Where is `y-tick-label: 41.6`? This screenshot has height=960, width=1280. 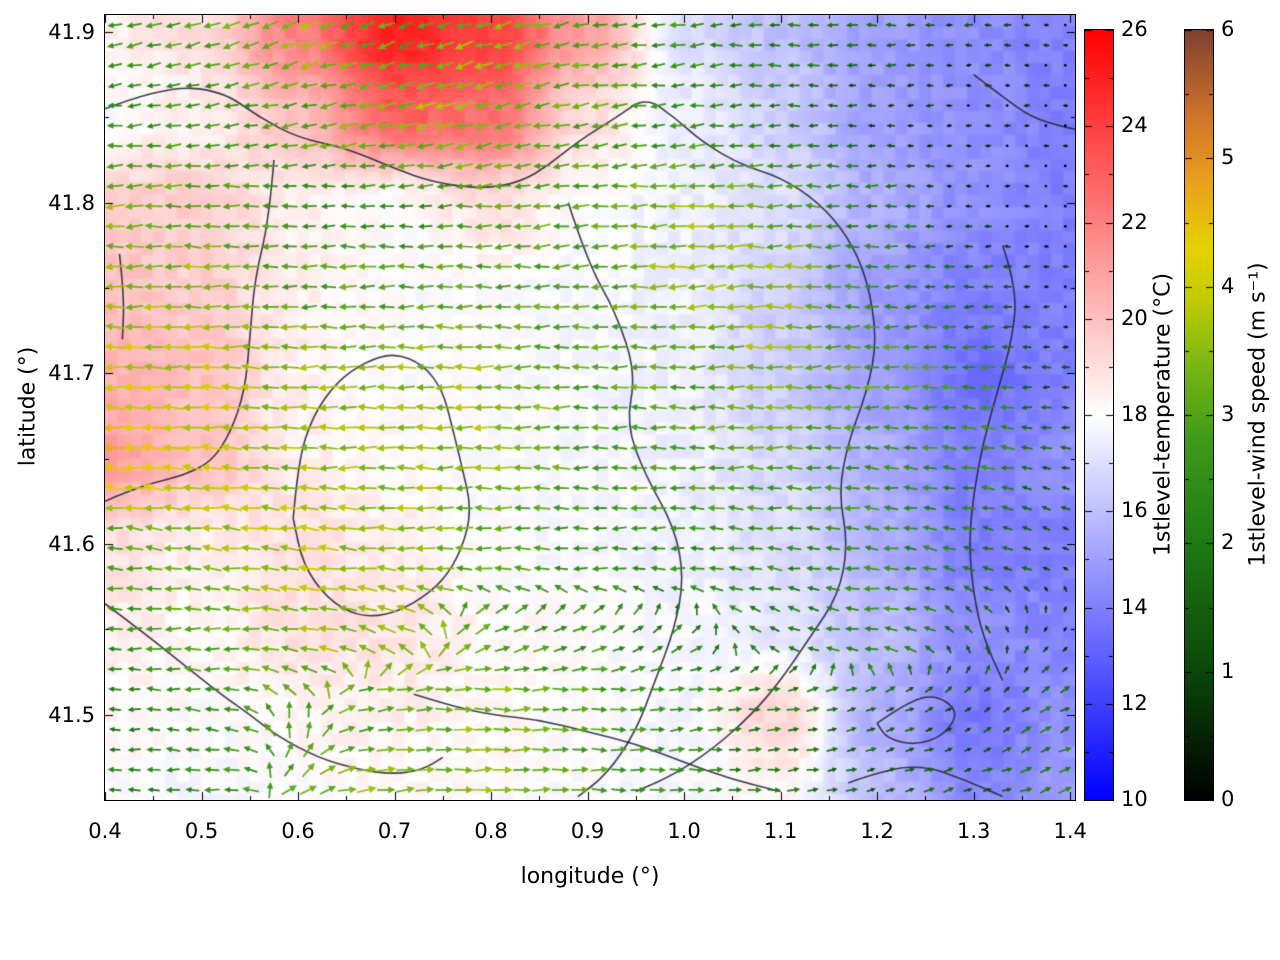
y-tick-label: 41.6 is located at coordinates (71, 544).